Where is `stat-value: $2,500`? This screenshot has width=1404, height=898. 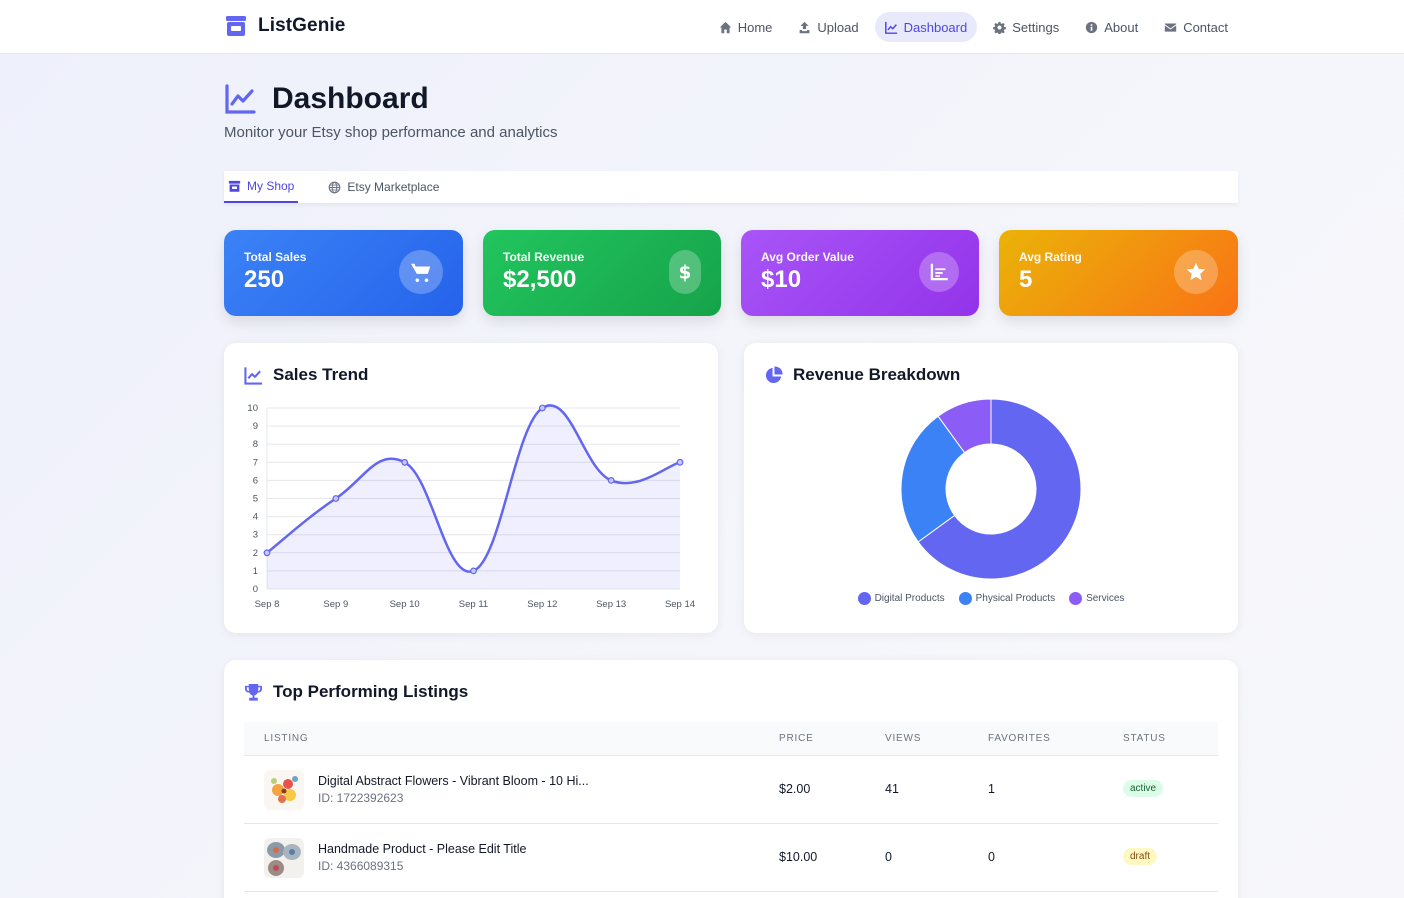 stat-value: $2,500 is located at coordinates (540, 279).